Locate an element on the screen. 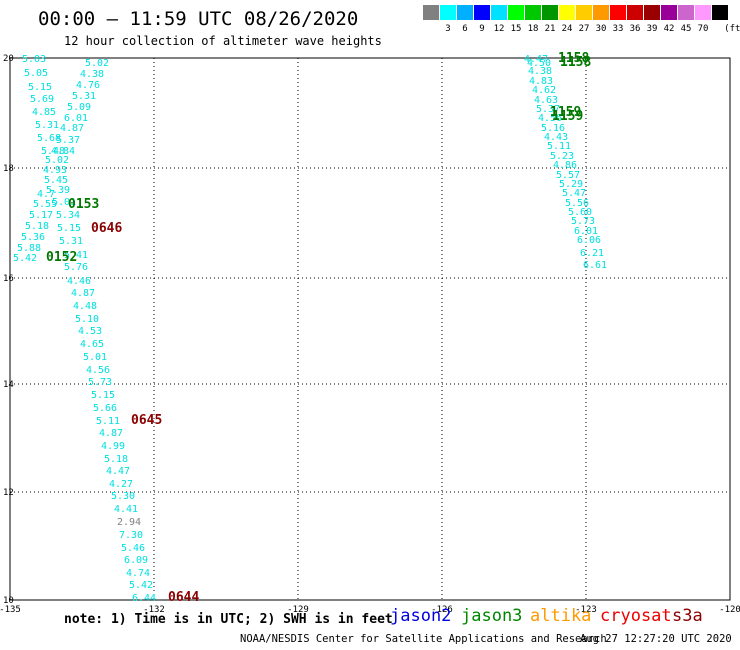 The image size is (740, 650). wave-height-value: 4.86 is located at coordinates (565, 165).